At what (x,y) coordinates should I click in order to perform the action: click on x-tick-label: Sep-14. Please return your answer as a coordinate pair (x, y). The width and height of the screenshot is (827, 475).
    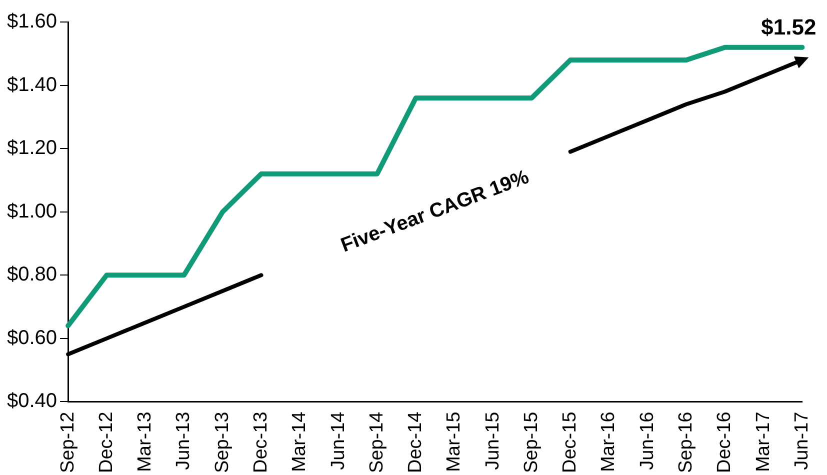
    Looking at the image, I should click on (377, 442).